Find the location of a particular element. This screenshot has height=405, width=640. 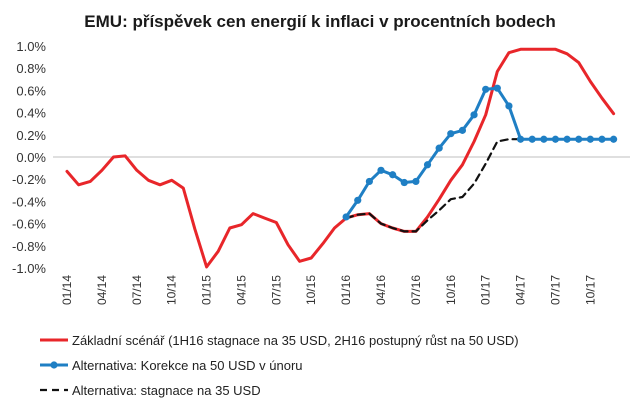

x-tick-label: 01/15 is located at coordinates (207, 290).